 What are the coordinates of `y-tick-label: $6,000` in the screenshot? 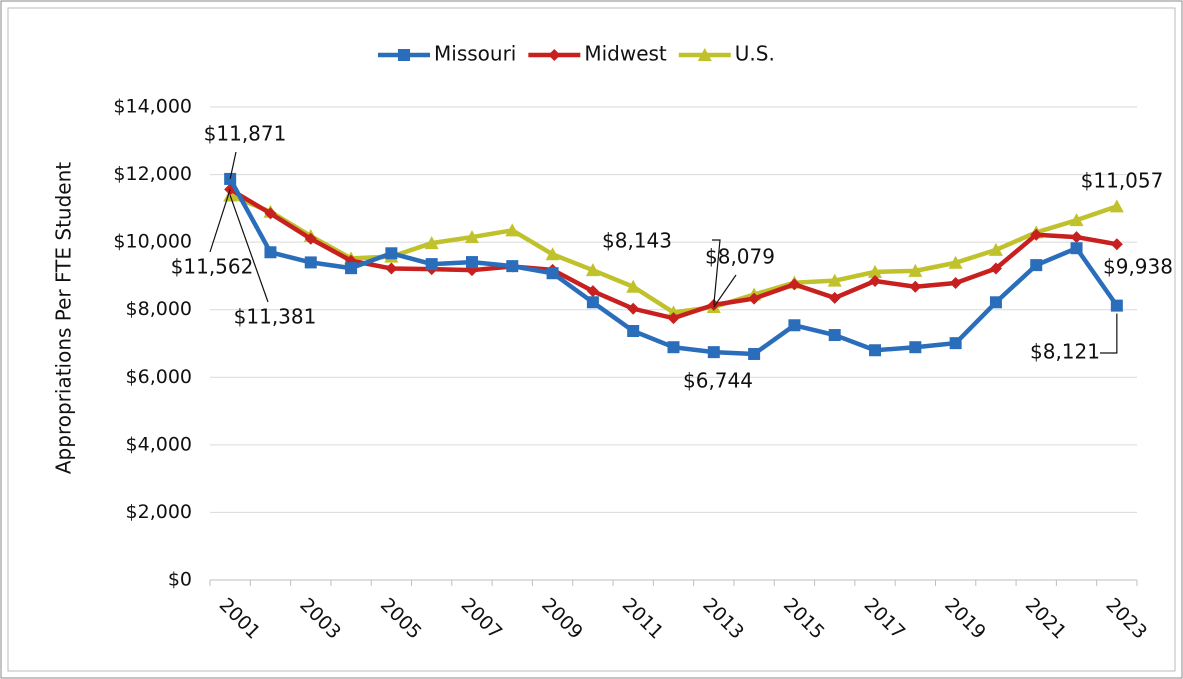 It's located at (159, 377).